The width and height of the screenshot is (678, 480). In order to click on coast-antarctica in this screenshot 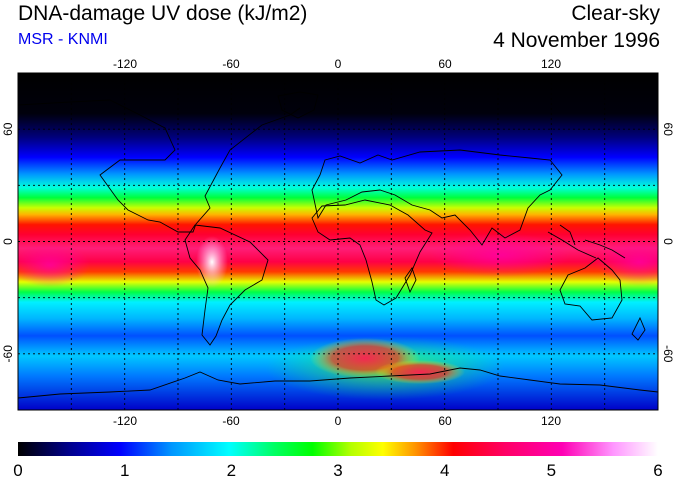, I will do `click(338, 383)`.